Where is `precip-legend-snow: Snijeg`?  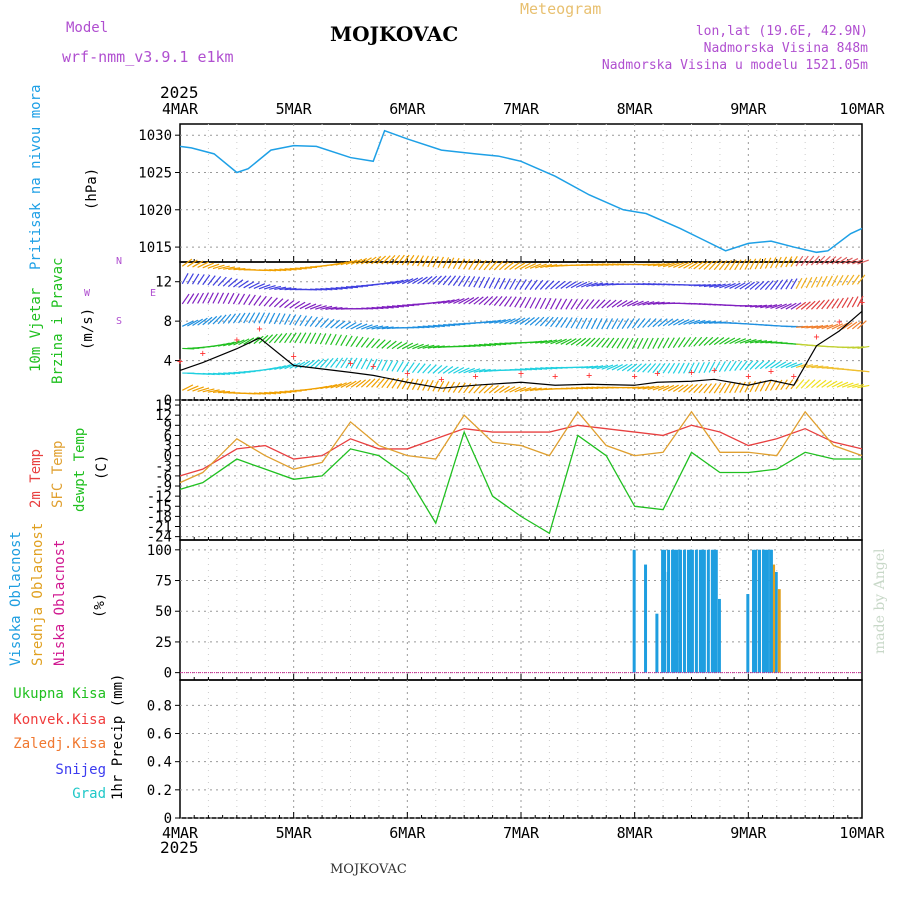 precip-legend-snow: Snijeg is located at coordinates (80, 770).